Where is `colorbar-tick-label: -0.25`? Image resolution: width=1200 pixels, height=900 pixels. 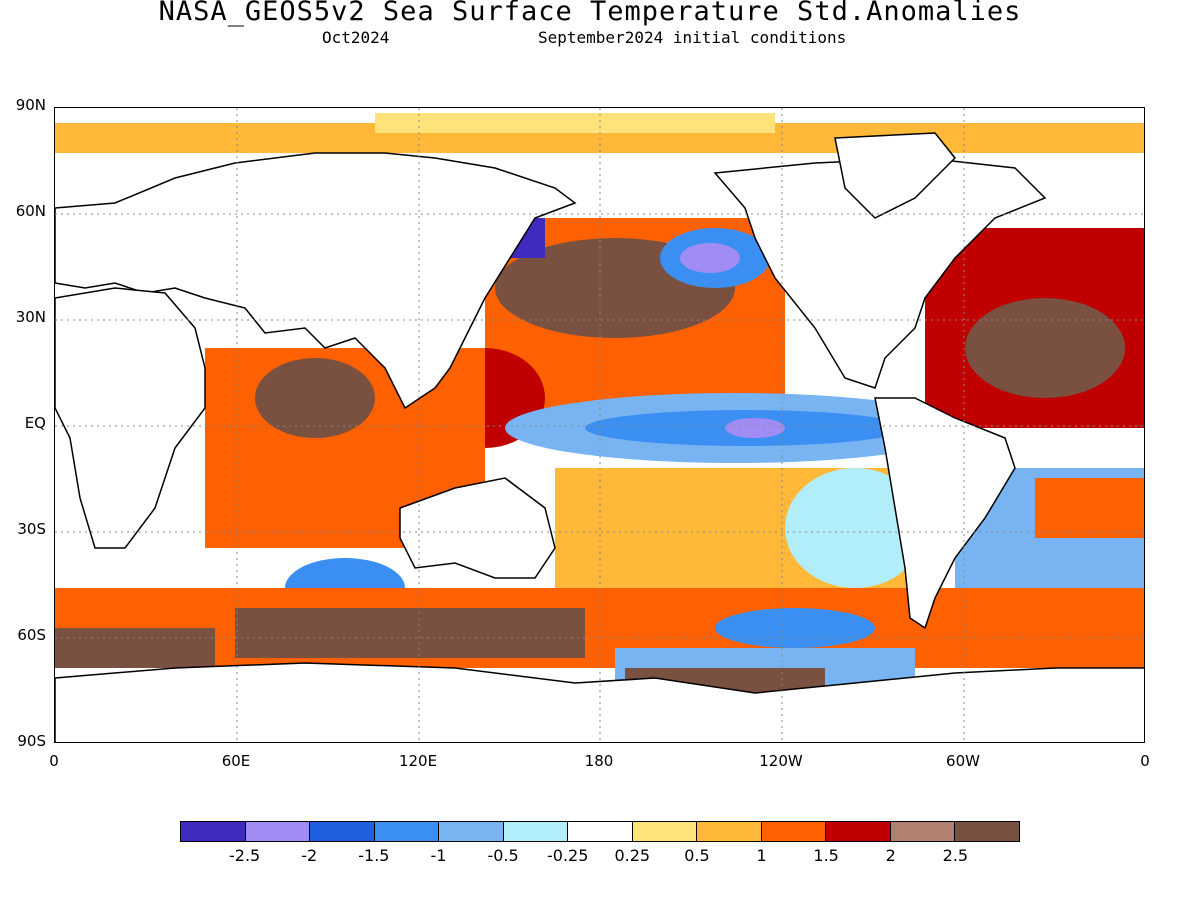
colorbar-tick-label: -0.25 is located at coordinates (567, 855).